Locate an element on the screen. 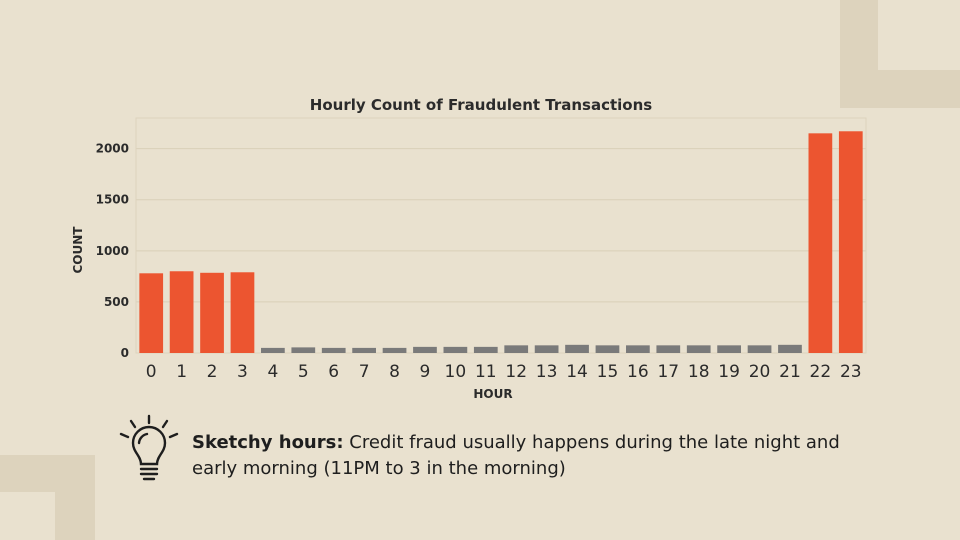  callout-bold-label: Sketchy hours: is located at coordinates (268, 442).